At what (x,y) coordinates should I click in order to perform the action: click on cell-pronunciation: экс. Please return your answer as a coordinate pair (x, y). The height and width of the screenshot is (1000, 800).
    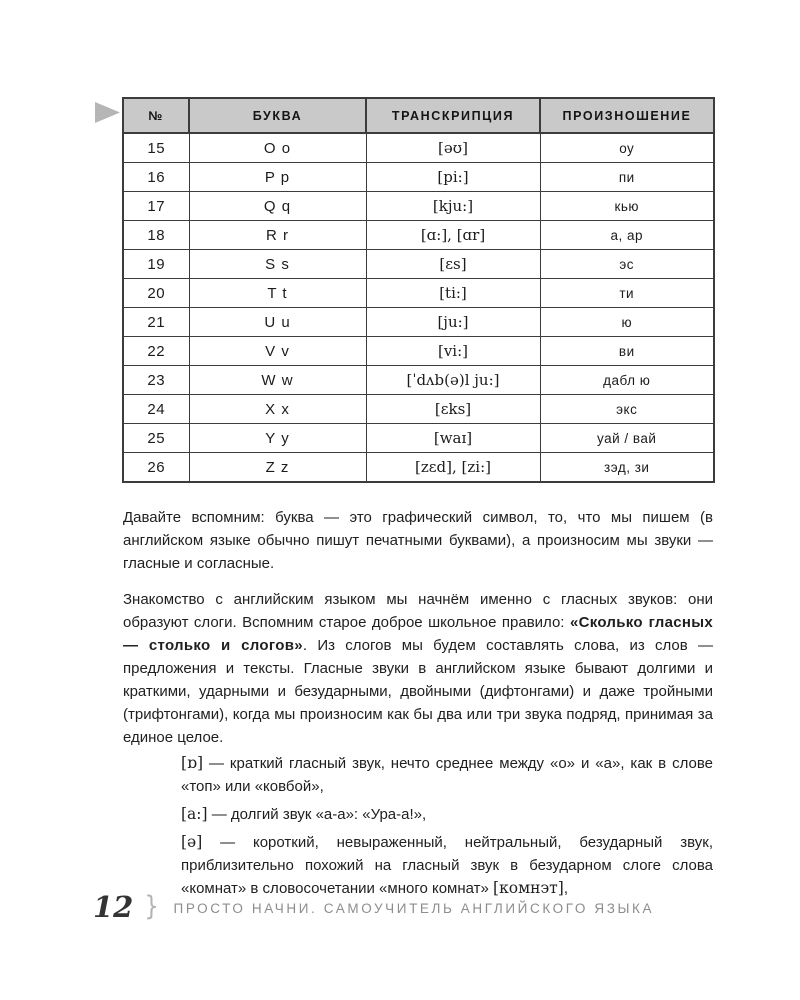
    Looking at the image, I should click on (627, 409).